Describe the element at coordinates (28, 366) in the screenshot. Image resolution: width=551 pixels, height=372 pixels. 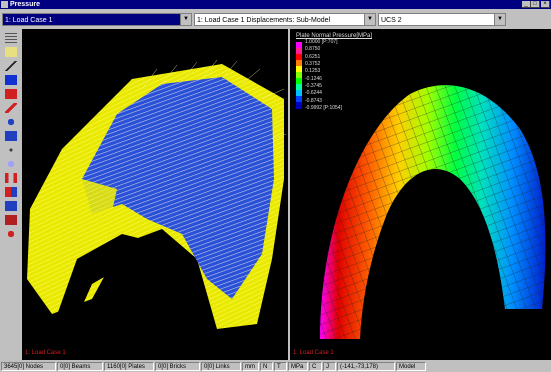
I see `status-nodes: 3645[0] Nodes` at that location.